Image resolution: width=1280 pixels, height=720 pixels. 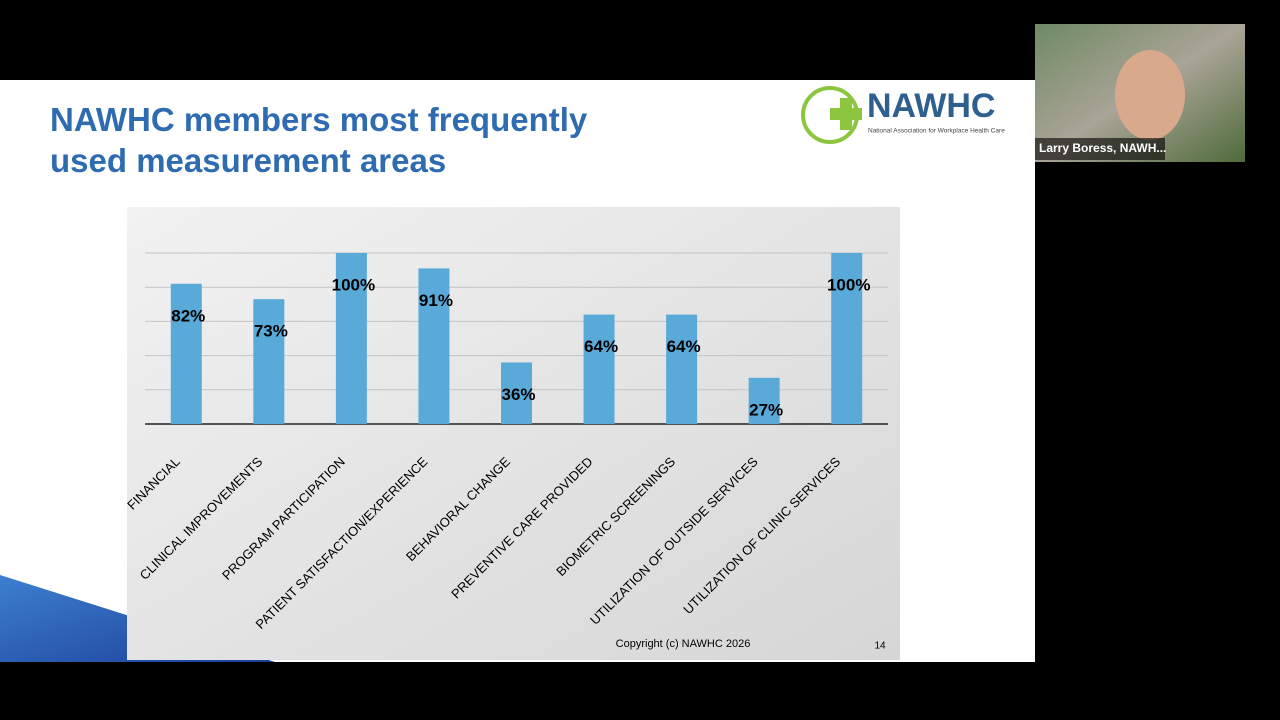 What do you see at coordinates (248, 160) in the screenshot?
I see `slide-title: used measurement areas` at bounding box center [248, 160].